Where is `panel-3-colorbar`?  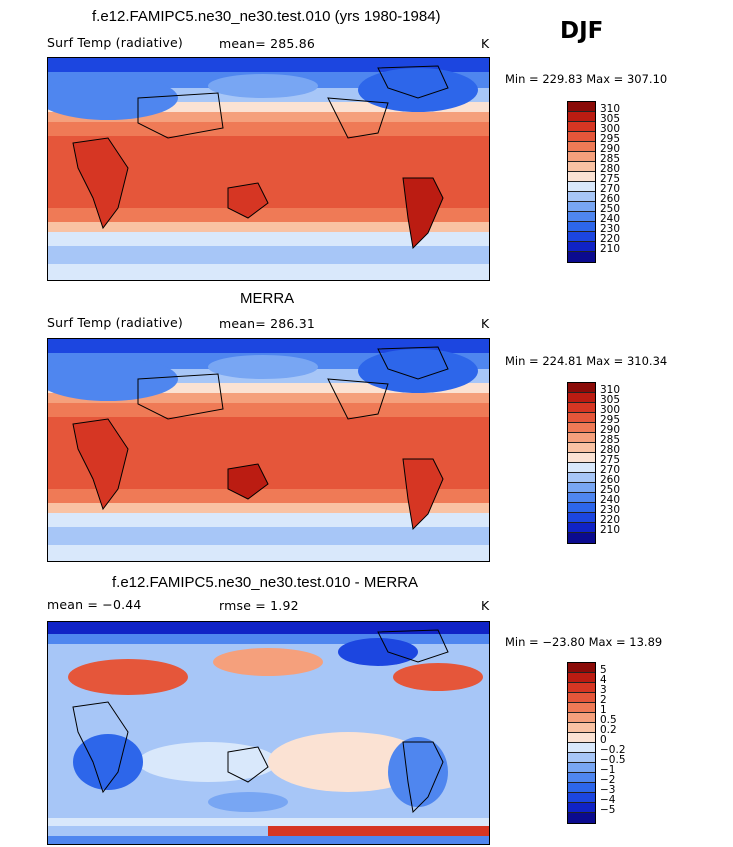
panel-3-colorbar is located at coordinates (581, 743).